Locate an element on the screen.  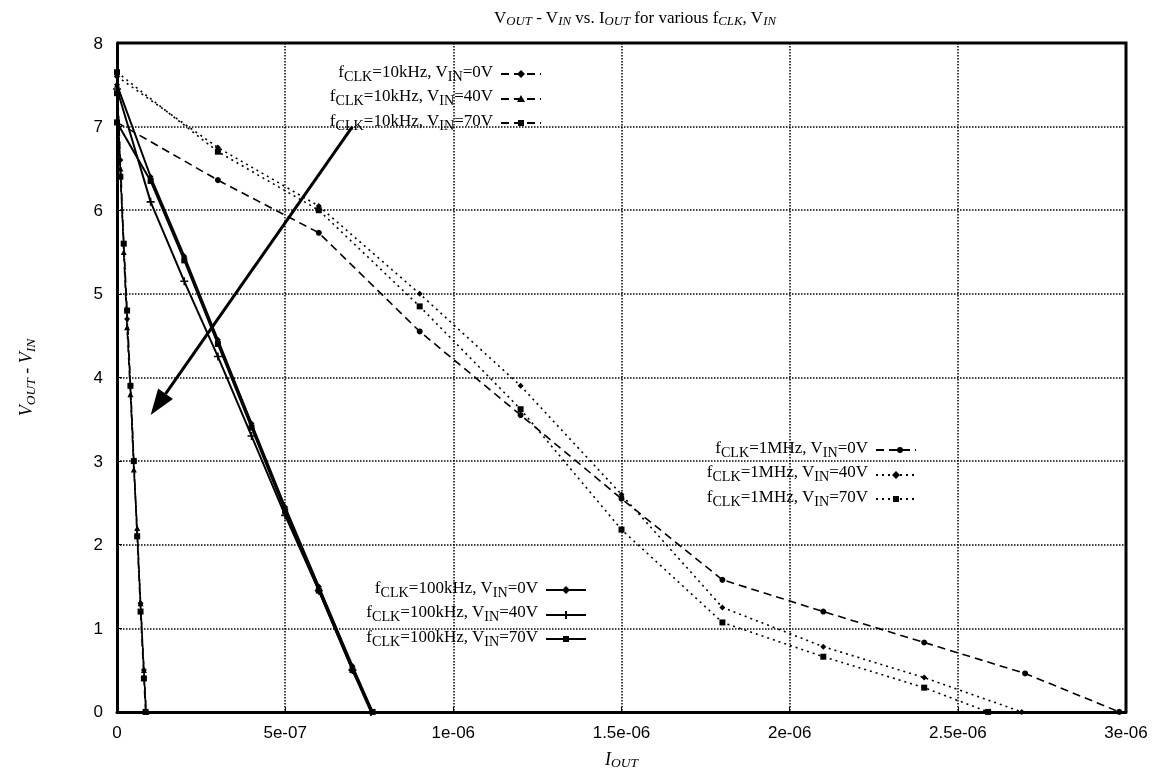
legend-label: f$_{CLK}$=10kHz, V$_{IN}$=40V is located at coordinates (411, 98).